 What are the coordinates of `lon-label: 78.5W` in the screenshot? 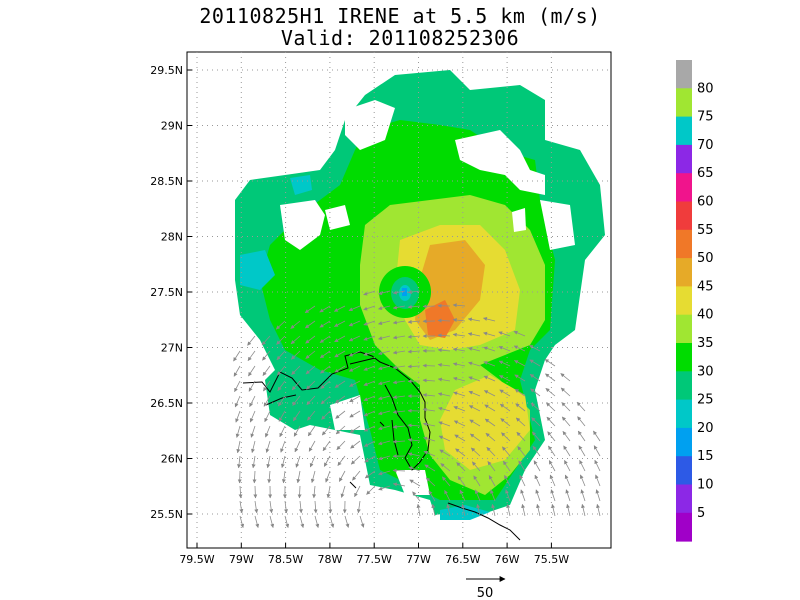 It's located at (285, 559).